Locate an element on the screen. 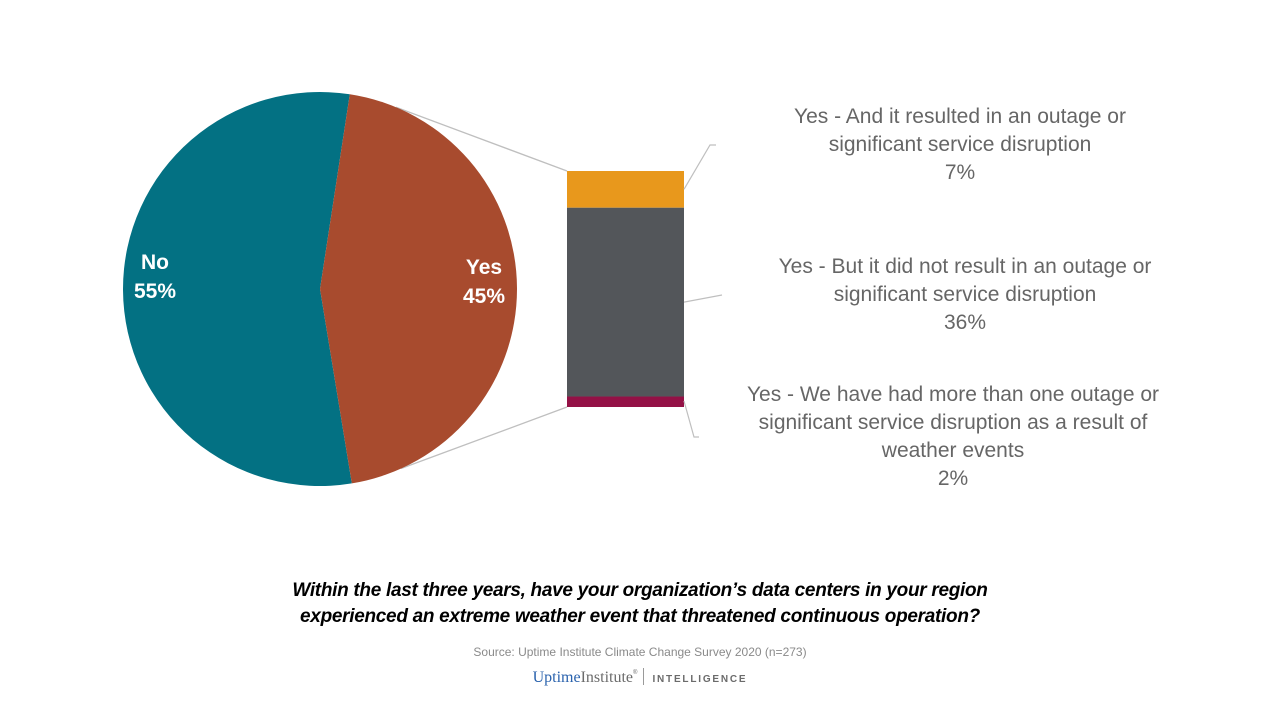 Image resolution: width=1280 pixels, height=720 pixels. logo-divider is located at coordinates (644, 676).